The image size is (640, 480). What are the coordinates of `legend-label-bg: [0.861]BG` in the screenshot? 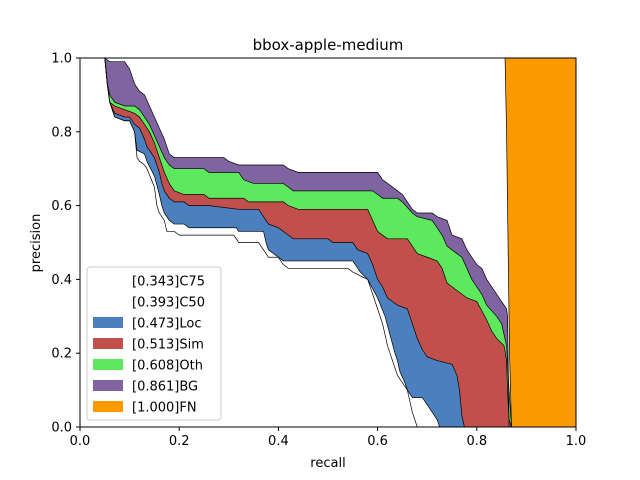 It's located at (165, 387).